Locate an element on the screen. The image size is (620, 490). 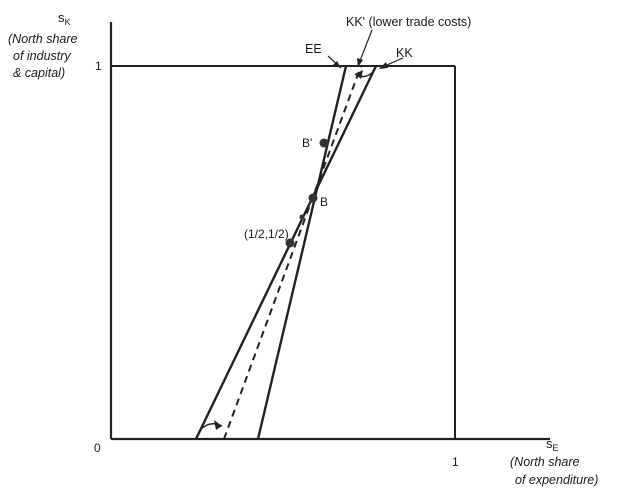
y-axis-symbol: sK is located at coordinates (64, 18).